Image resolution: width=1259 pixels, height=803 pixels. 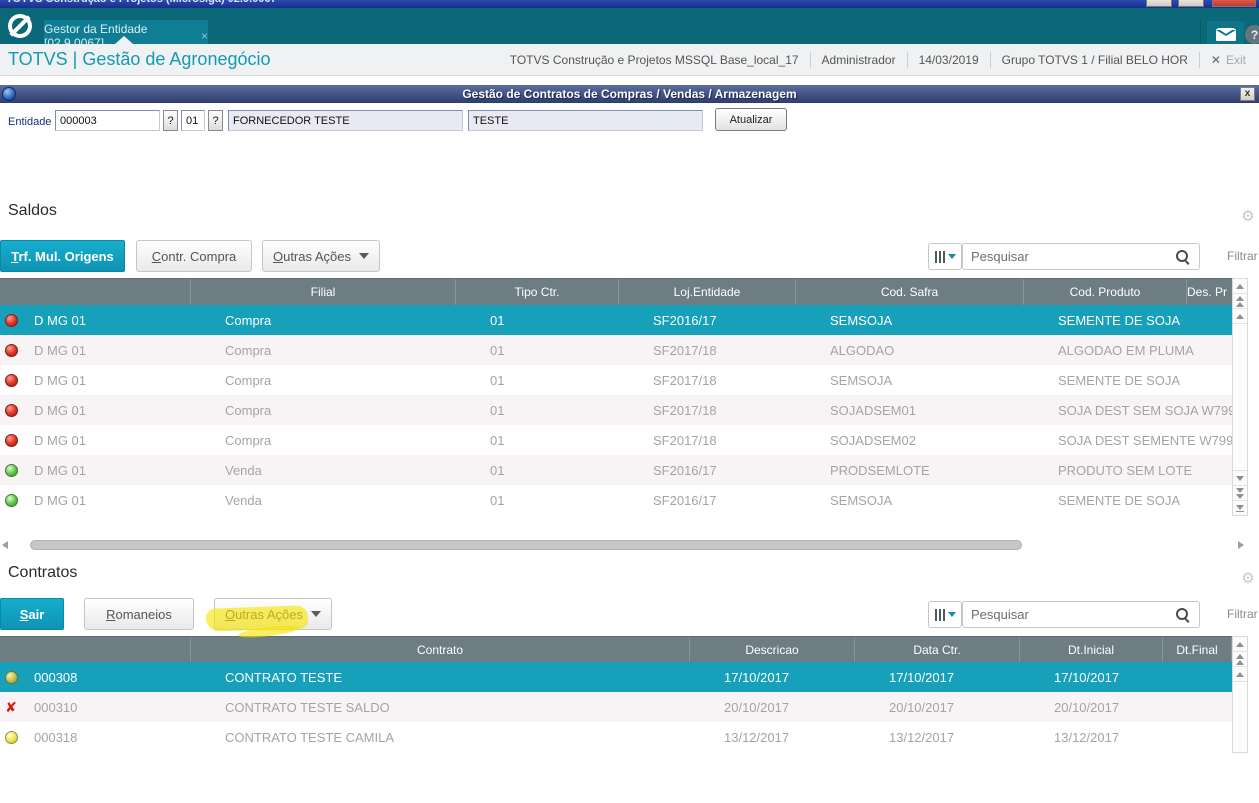 I want to click on tab-close-icon: ×, so click(x=204, y=36).